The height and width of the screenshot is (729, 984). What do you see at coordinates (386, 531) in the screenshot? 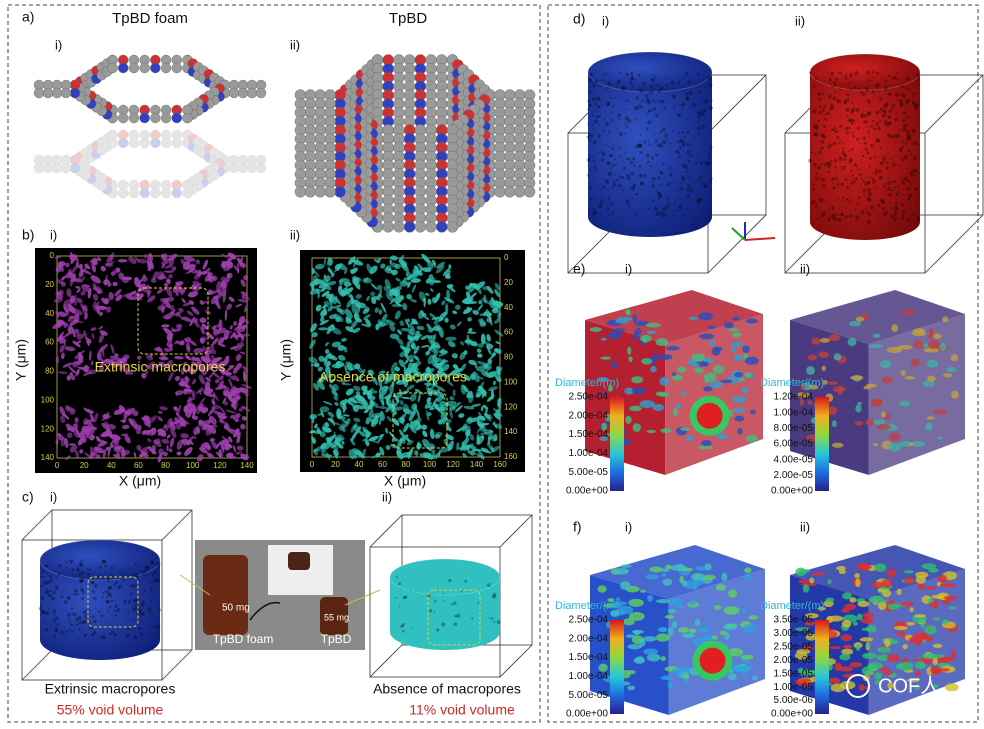
I see `box-edge` at bounding box center [386, 531].